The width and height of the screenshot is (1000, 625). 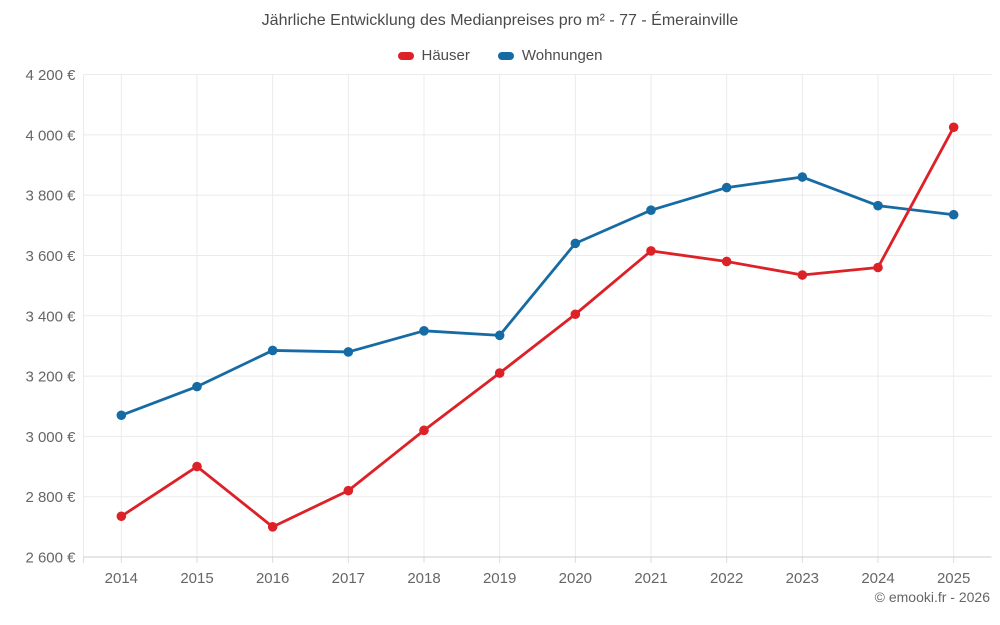 What do you see at coordinates (196, 578) in the screenshot?
I see `x-axis-label: 2015` at bounding box center [196, 578].